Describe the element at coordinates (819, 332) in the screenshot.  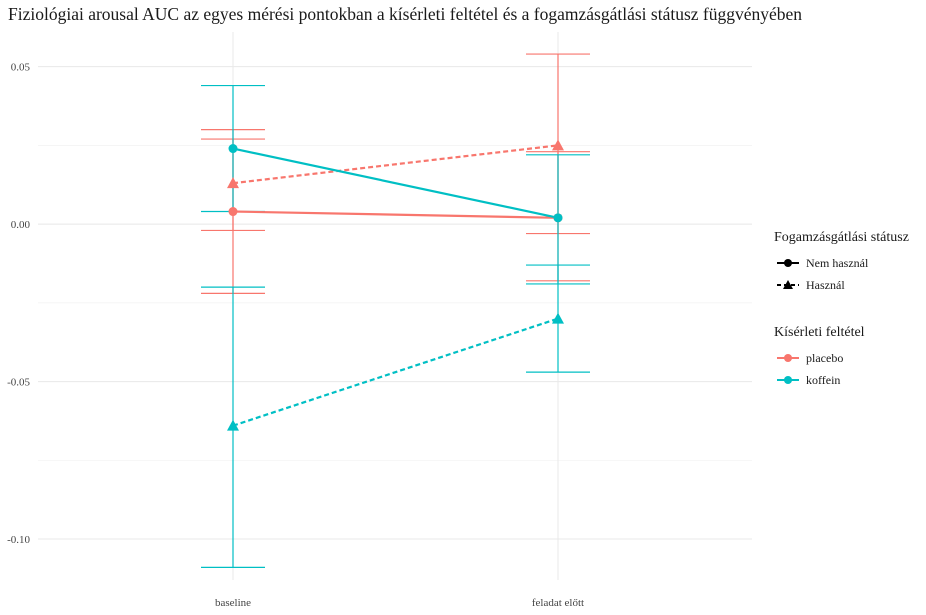
I see `legend-condition-title: Kísérleti feltétel` at that location.